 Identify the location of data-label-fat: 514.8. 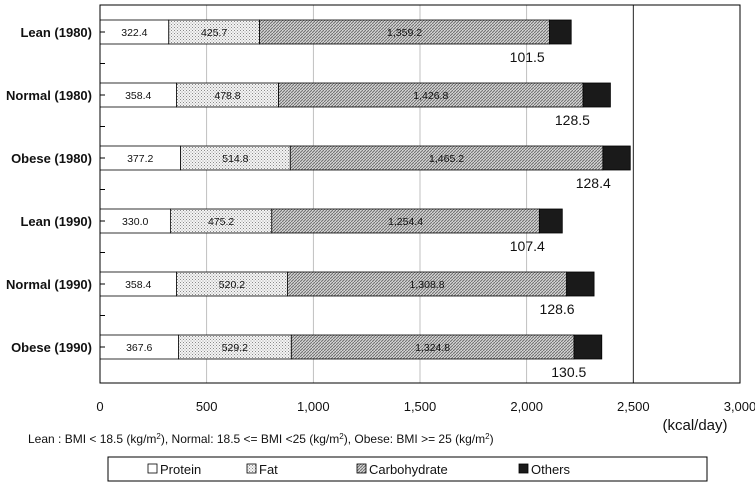
(235, 159).